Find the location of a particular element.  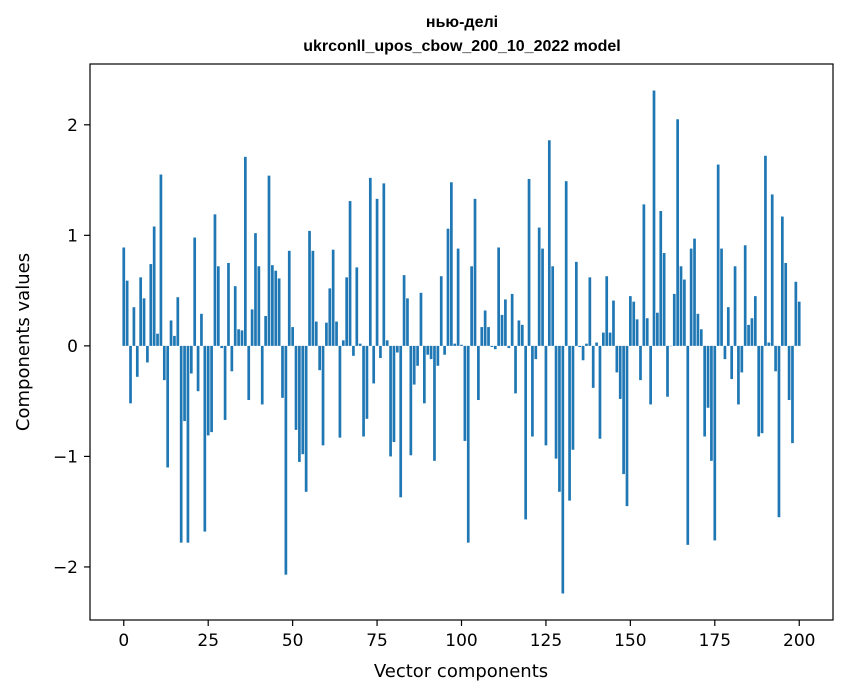

x-tick-label: 150 is located at coordinates (630, 641).